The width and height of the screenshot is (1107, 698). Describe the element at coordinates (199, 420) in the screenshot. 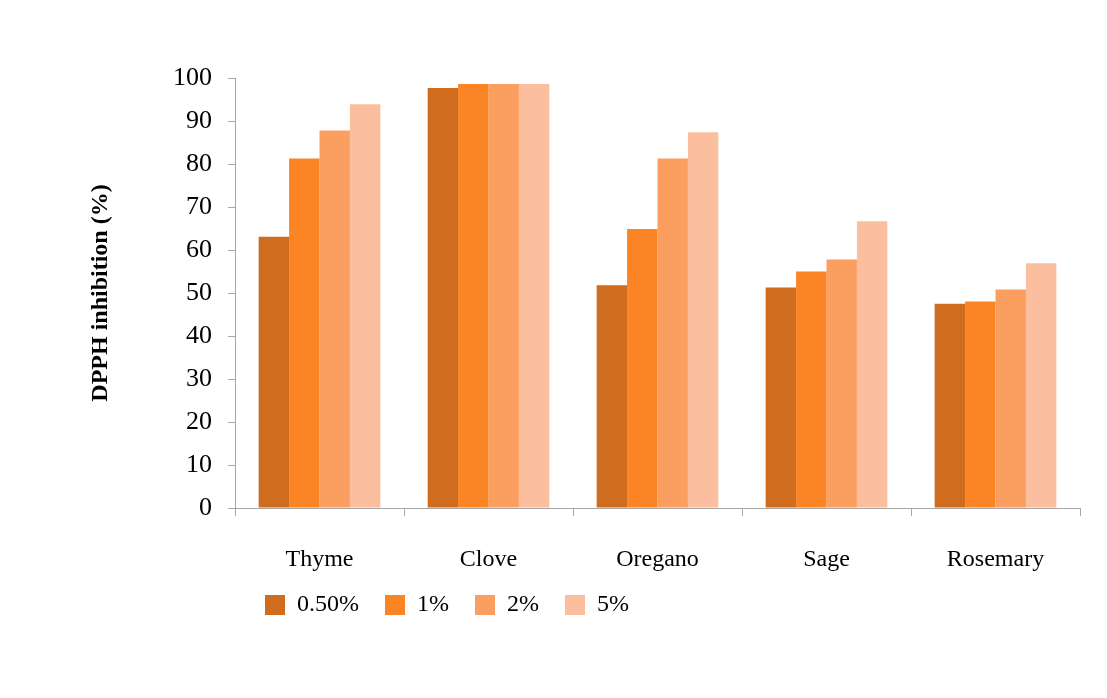

I see `y-tick-label: 20` at that location.